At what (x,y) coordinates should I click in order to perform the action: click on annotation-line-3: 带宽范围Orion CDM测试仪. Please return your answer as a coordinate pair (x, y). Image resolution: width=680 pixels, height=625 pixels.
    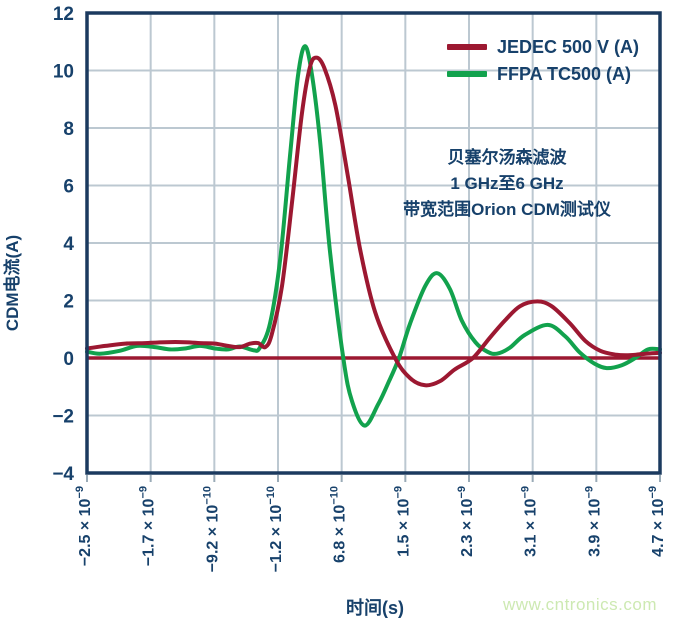
    Looking at the image, I should click on (507, 209).